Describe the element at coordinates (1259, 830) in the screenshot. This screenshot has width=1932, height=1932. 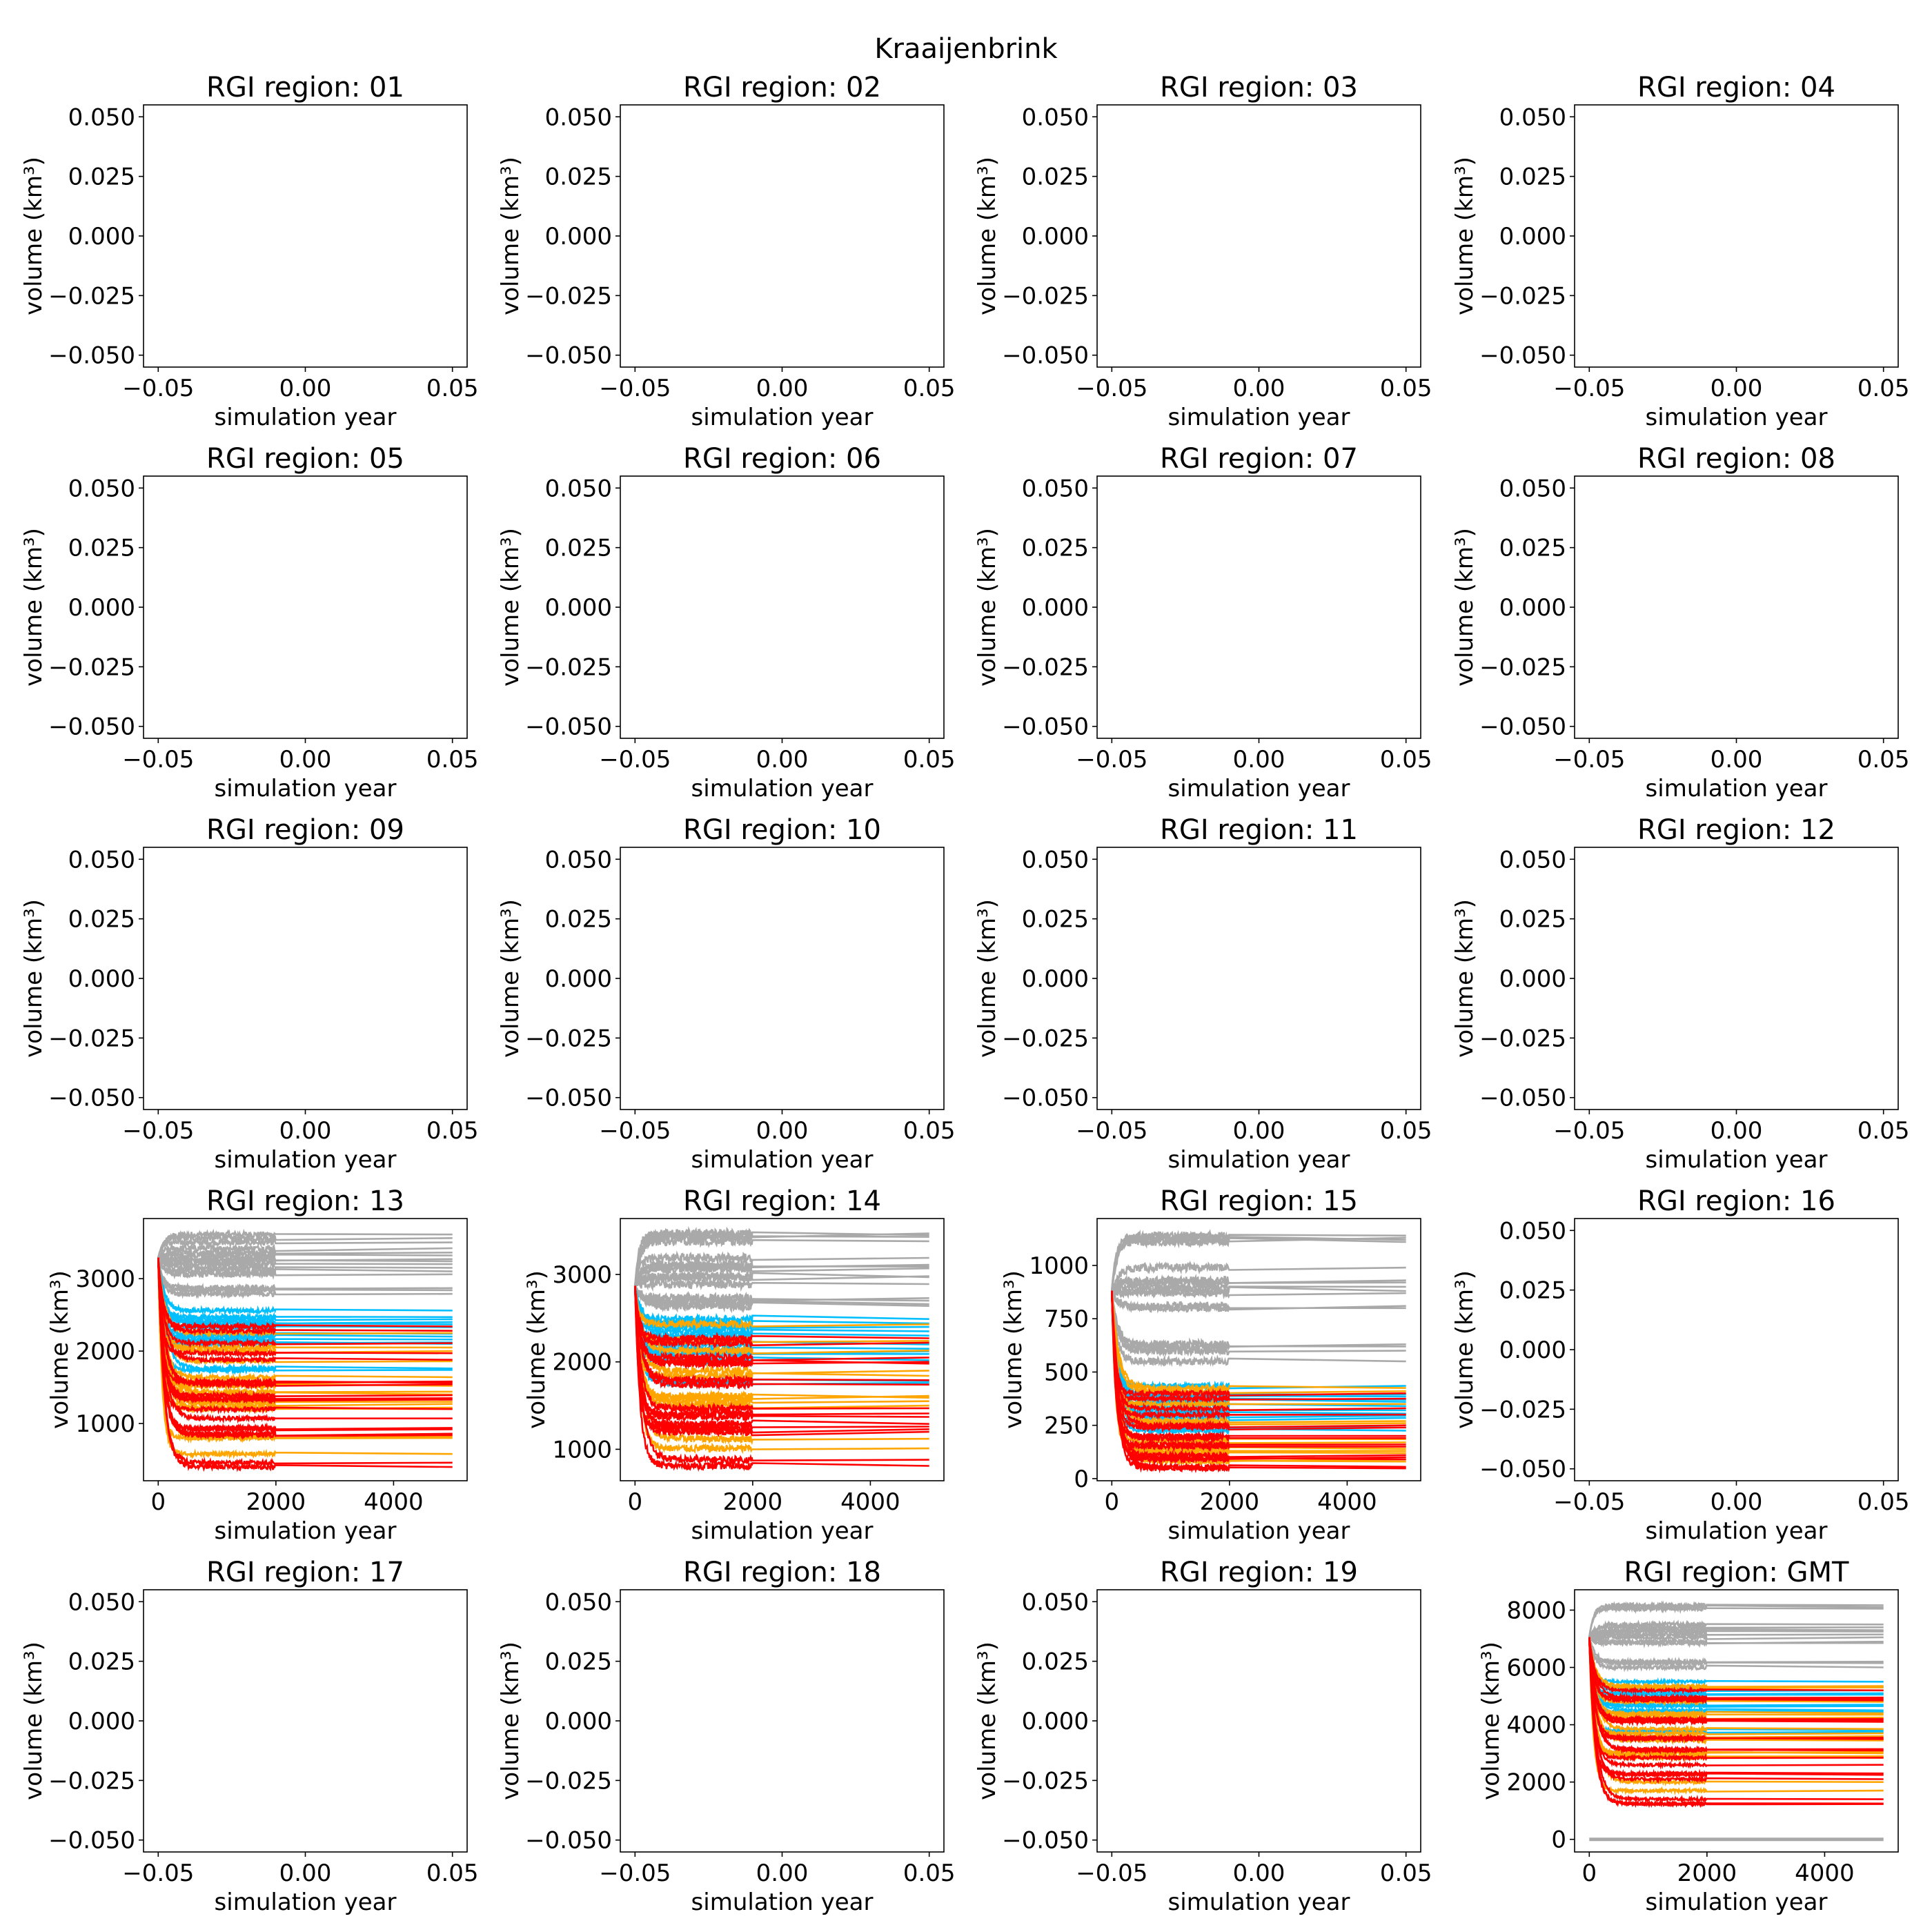
I see `subplot-title: RGI region: 11` at that location.